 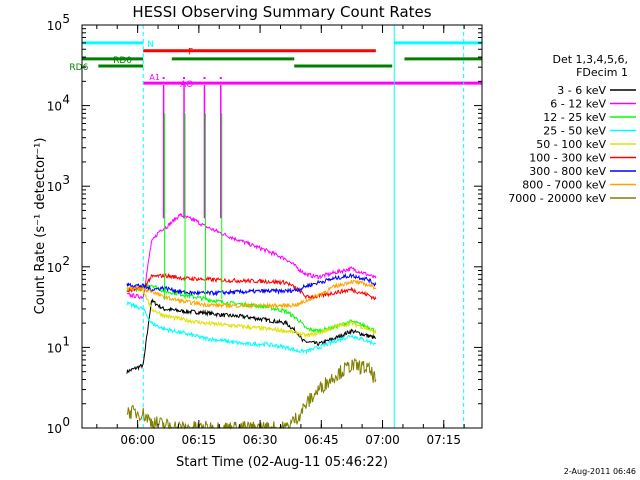 I want to click on flag-label-ao: AO, so click(x=186, y=85).